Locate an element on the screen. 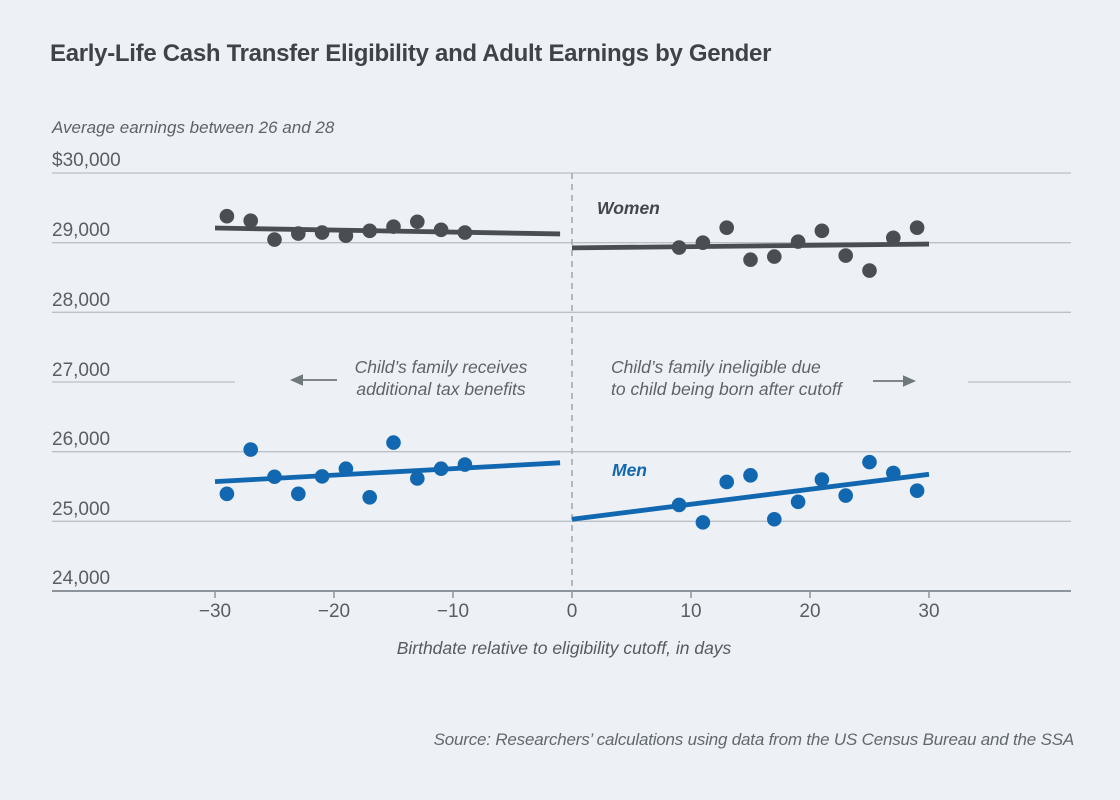 This screenshot has height=800, width=1120. x-tick-label: 10 is located at coordinates (691, 611).